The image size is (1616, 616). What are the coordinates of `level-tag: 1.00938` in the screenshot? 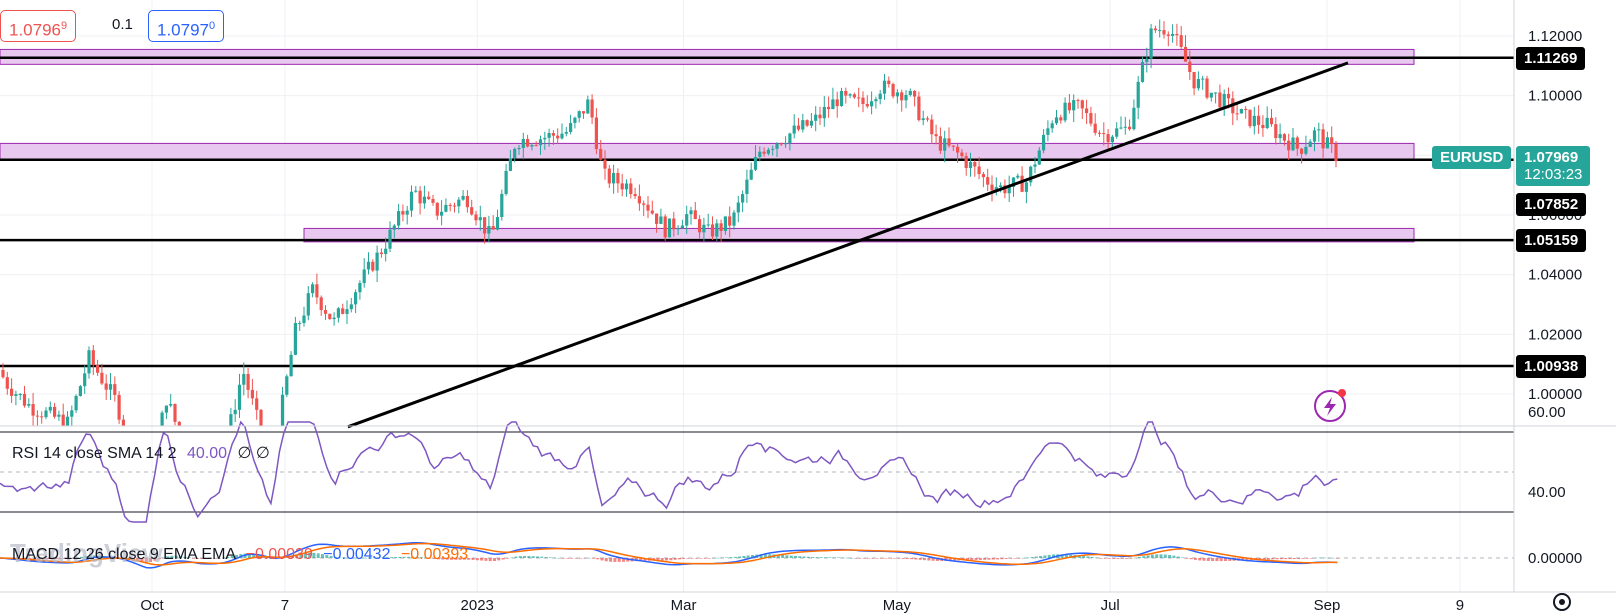 It's located at (1551, 366).